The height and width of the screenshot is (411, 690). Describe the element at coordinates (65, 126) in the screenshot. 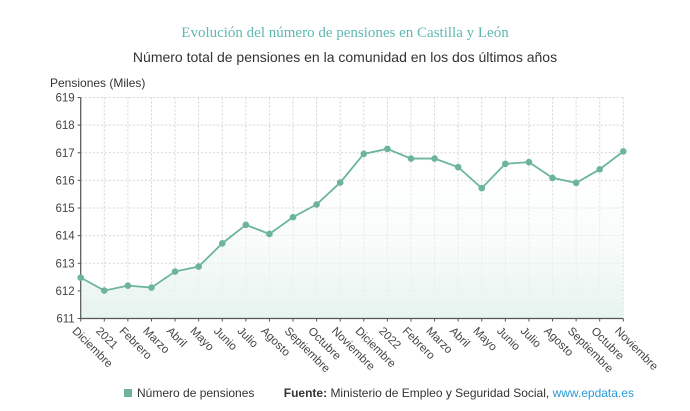

I see `y-tick-label: 618` at that location.